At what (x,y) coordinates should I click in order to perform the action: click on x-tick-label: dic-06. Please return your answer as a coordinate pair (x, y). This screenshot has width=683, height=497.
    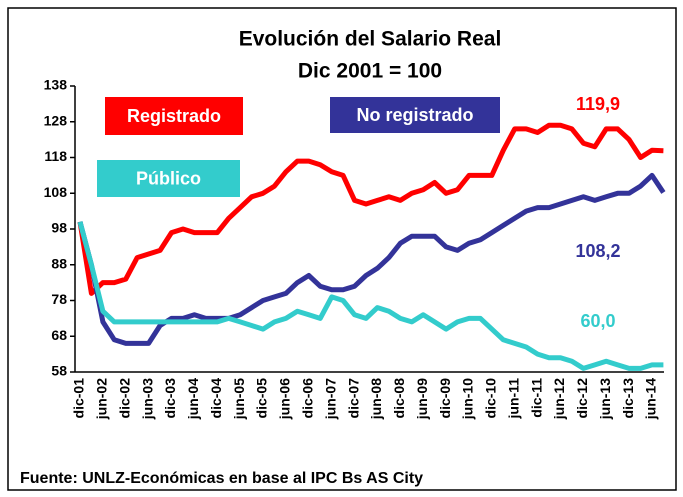
    Looking at the image, I should click on (308, 398).